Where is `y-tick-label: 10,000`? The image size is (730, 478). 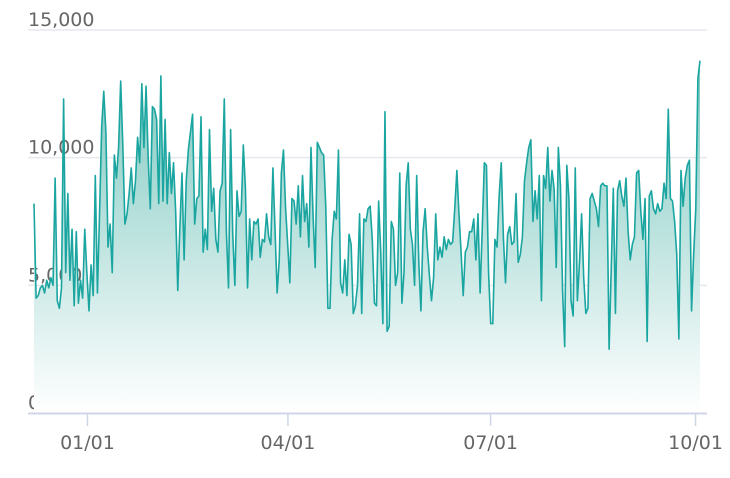
y-tick-label: 10,000 is located at coordinates (61, 148).